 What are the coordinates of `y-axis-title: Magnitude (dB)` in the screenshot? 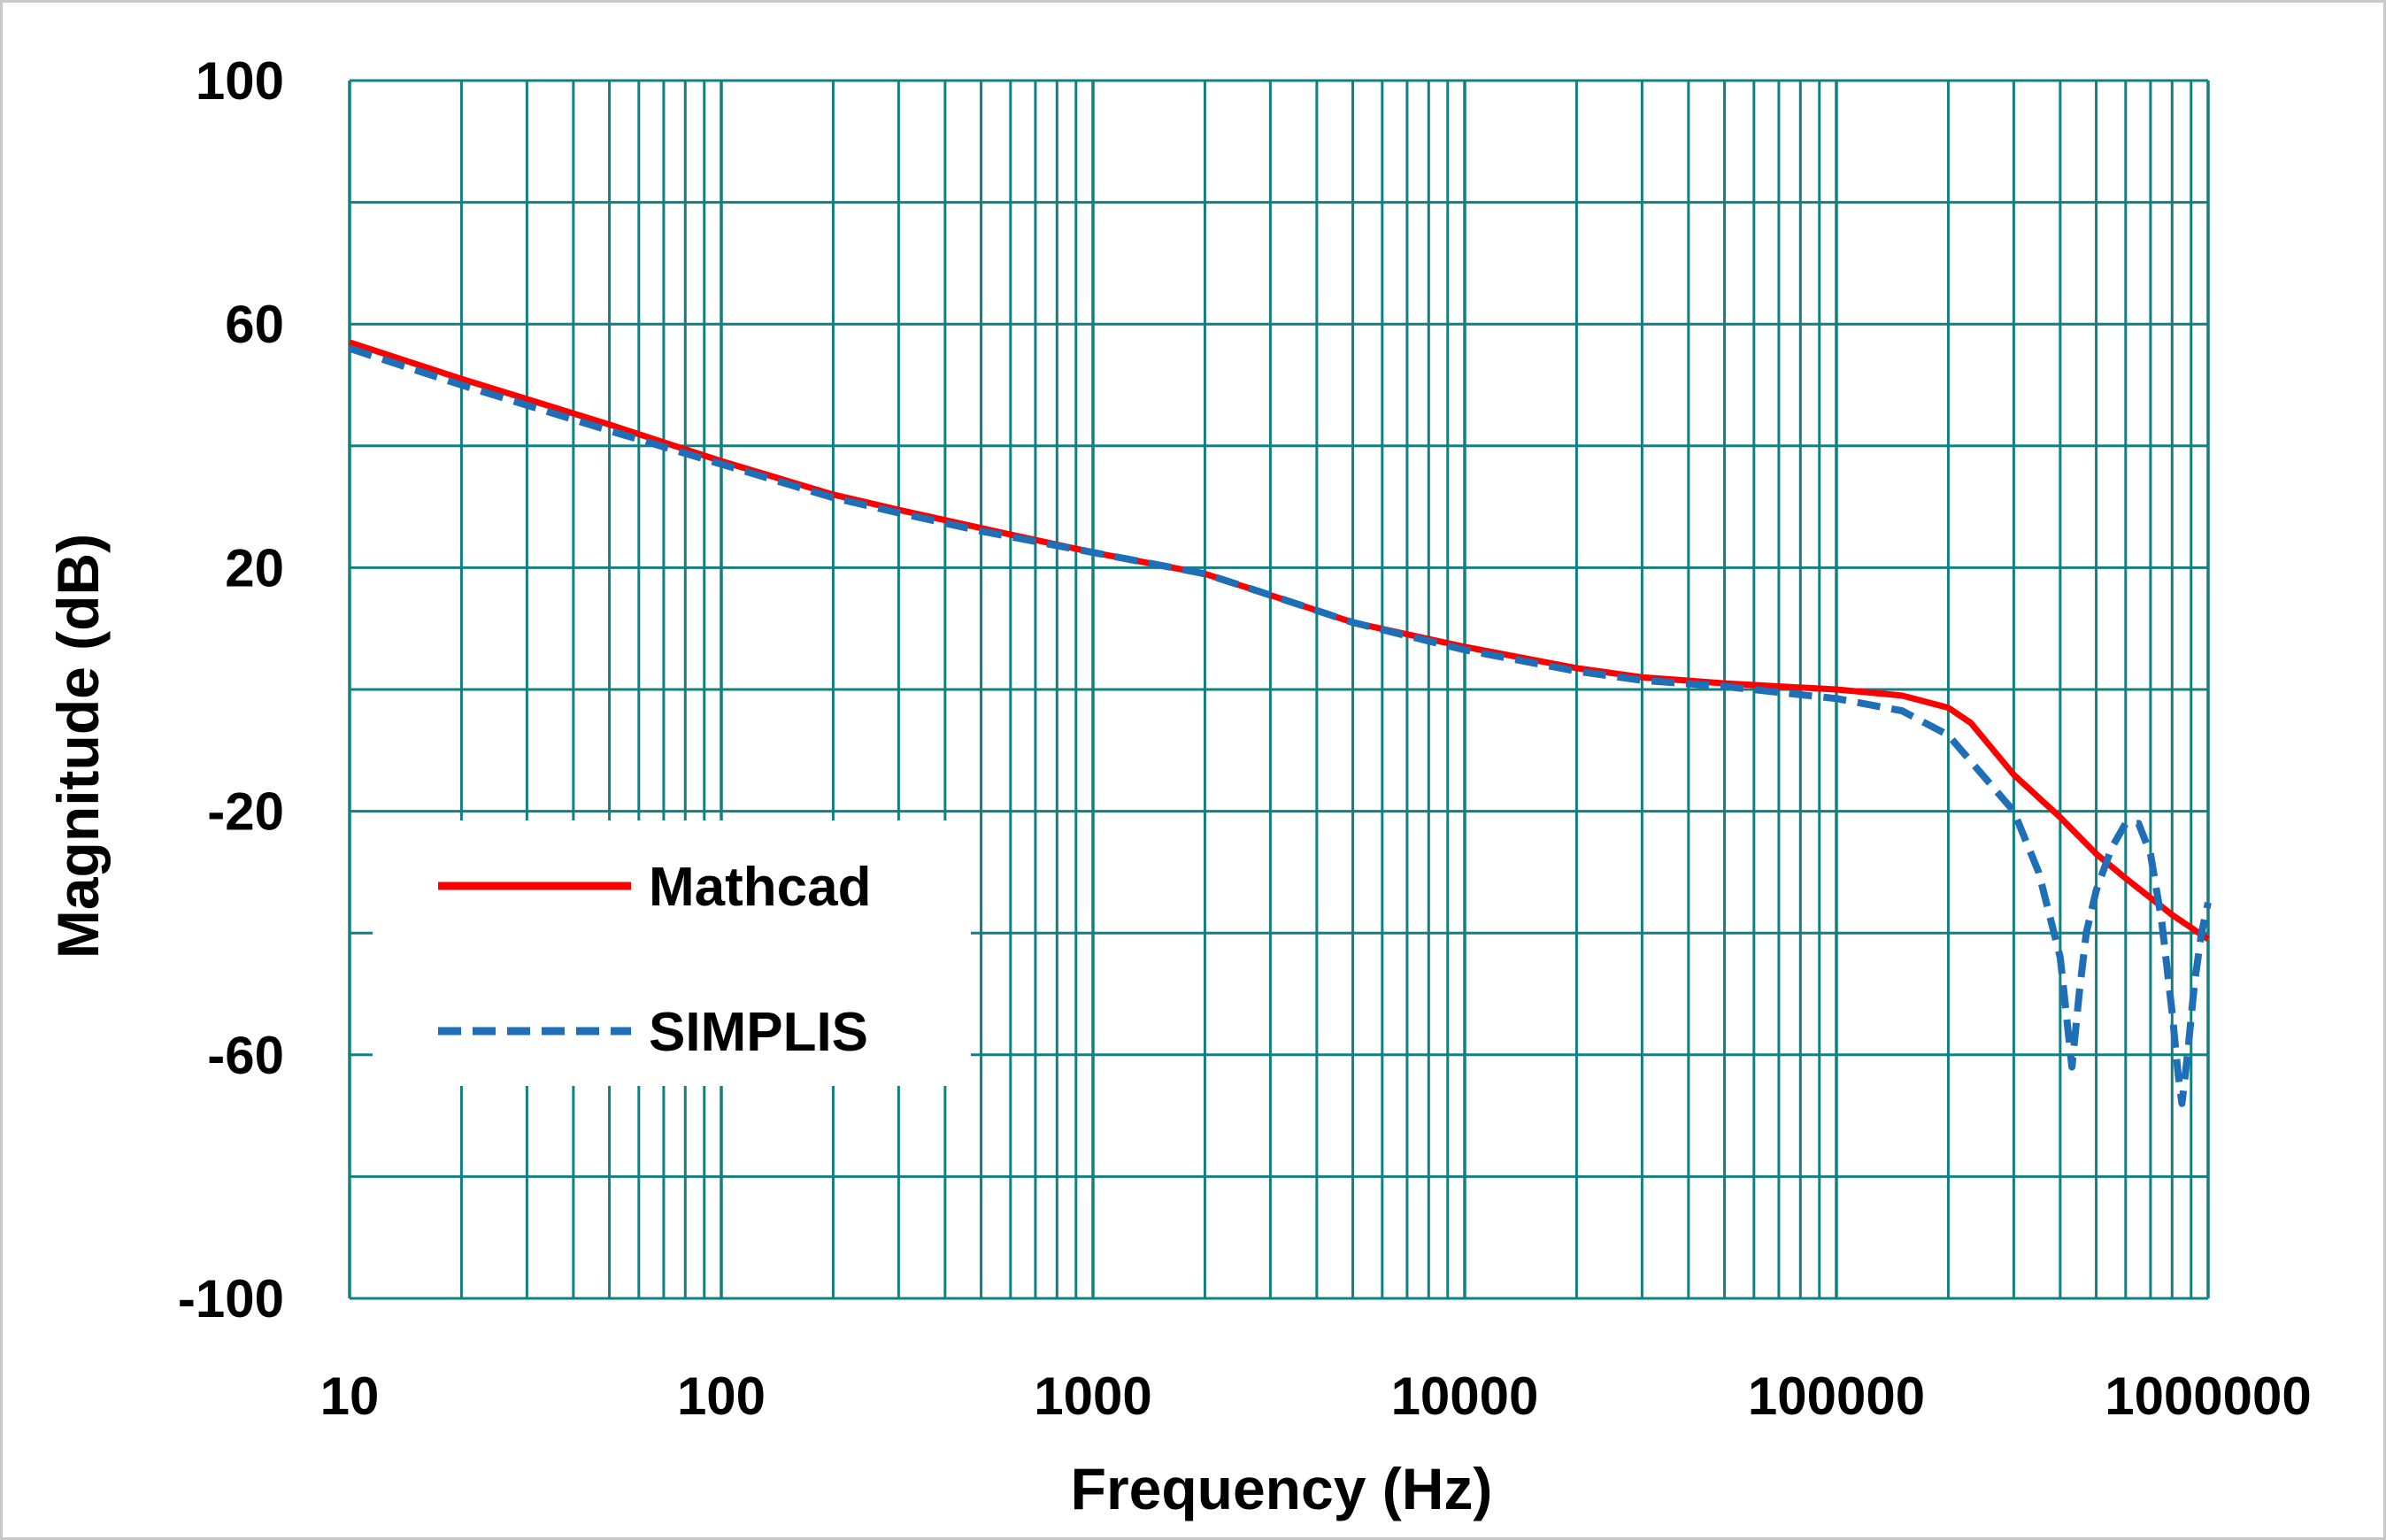 It's located at (78, 747).